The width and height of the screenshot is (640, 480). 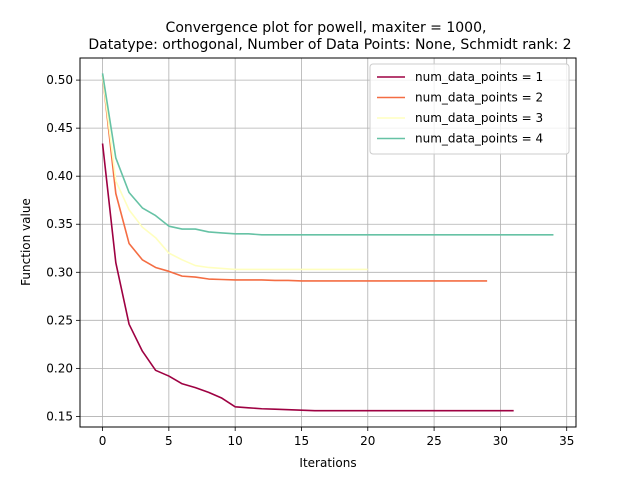 I want to click on y-tick-label: 0.40, so click(x=59, y=176).